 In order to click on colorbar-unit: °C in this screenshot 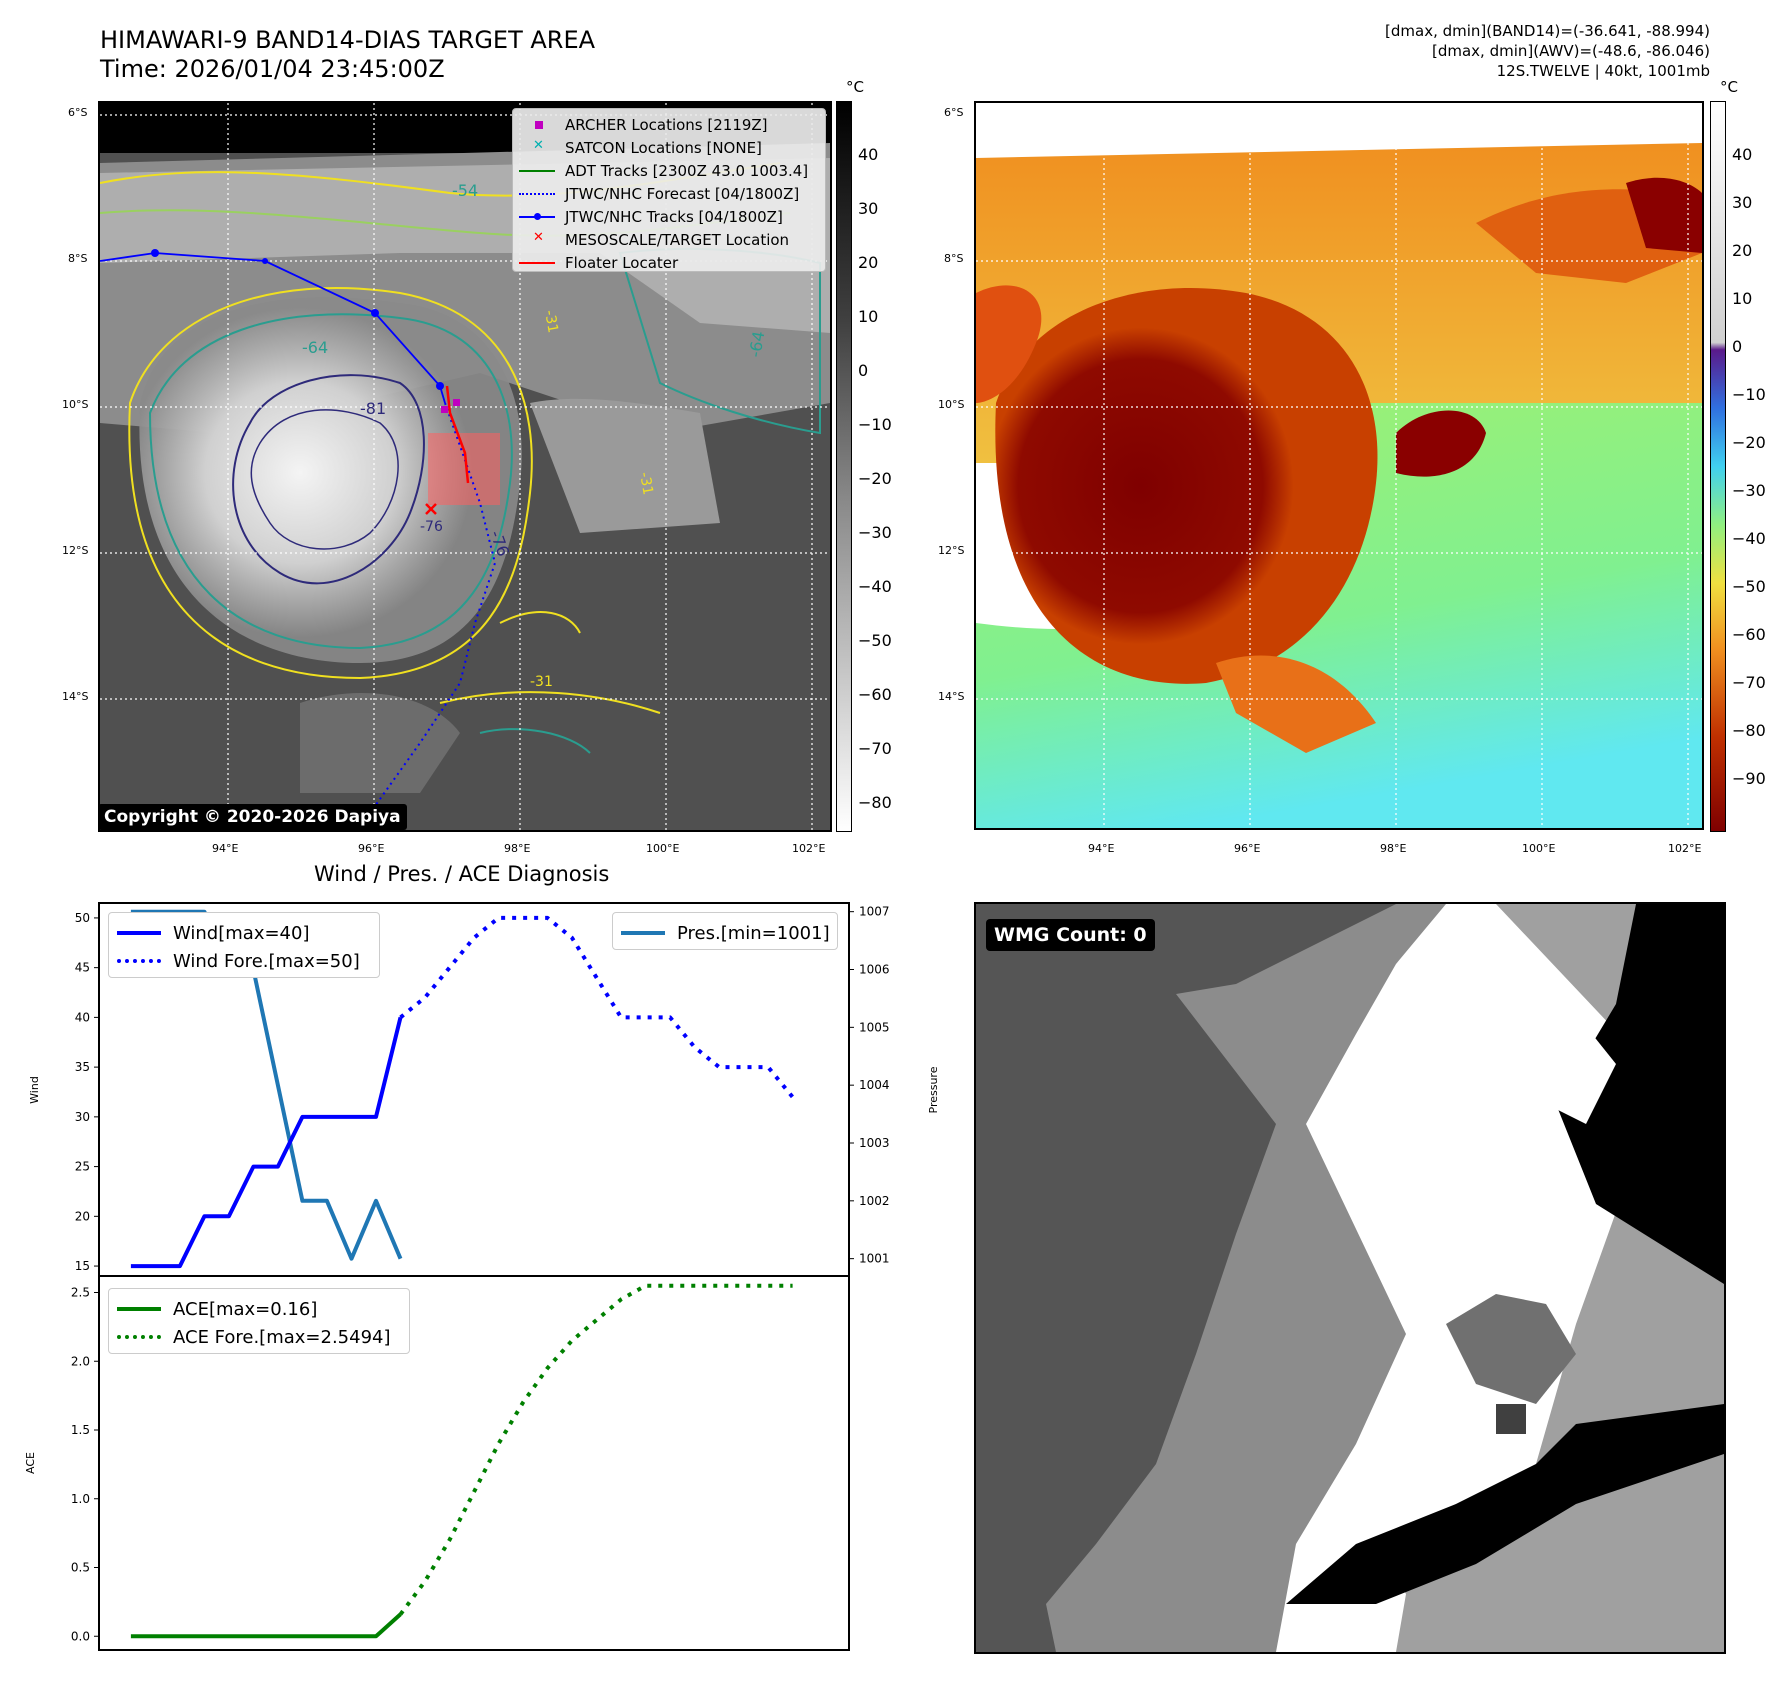, I will do `click(855, 87)`.